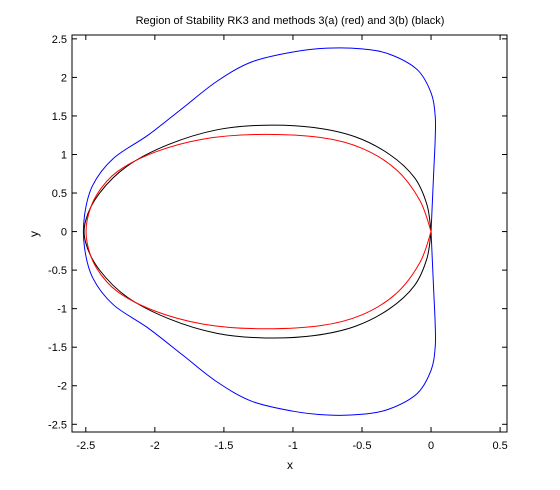 This screenshot has height=490, width=560. Describe the element at coordinates (64, 155) in the screenshot. I see `y-tick-label: 1` at that location.